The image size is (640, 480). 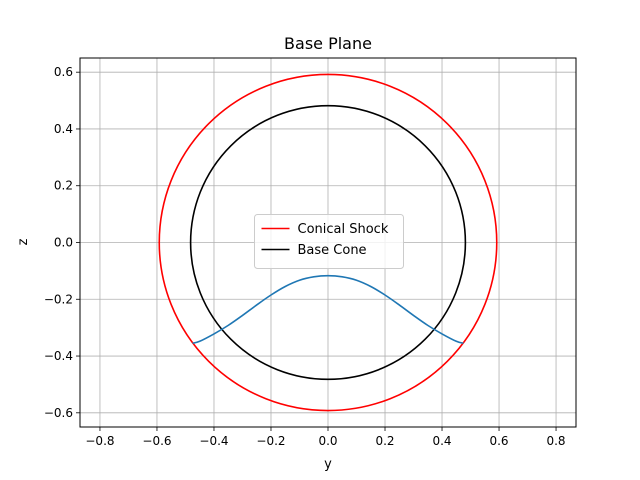 I want to click on y-axis-label: z, so click(x=23, y=241).